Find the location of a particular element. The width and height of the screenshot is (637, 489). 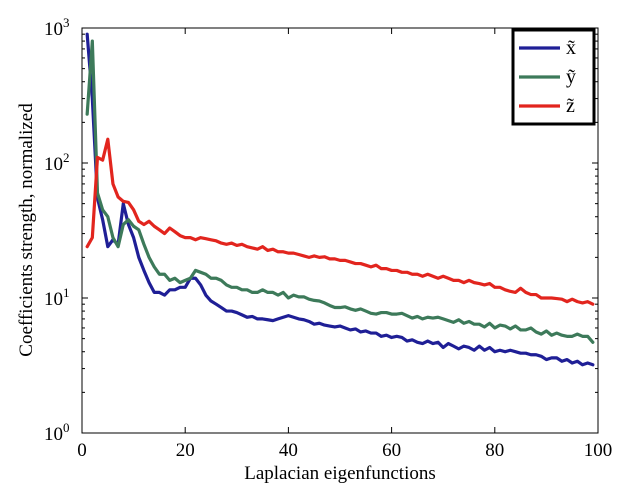

y-axis-label: Coefficients strength, normalized is located at coordinates (26, 230).